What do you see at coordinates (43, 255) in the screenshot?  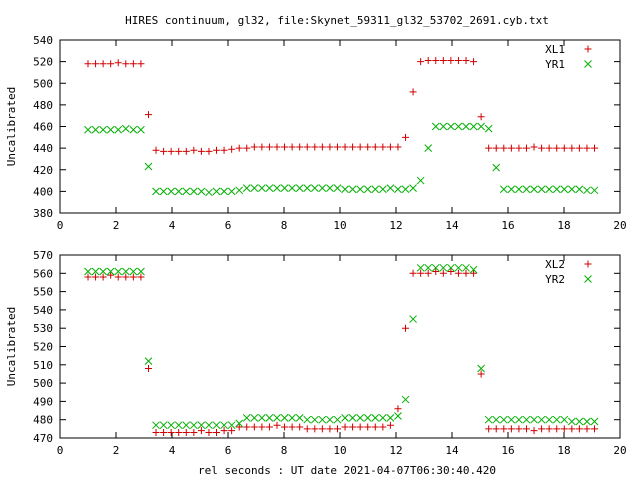 I see `y-tick-label: 570` at bounding box center [43, 255].